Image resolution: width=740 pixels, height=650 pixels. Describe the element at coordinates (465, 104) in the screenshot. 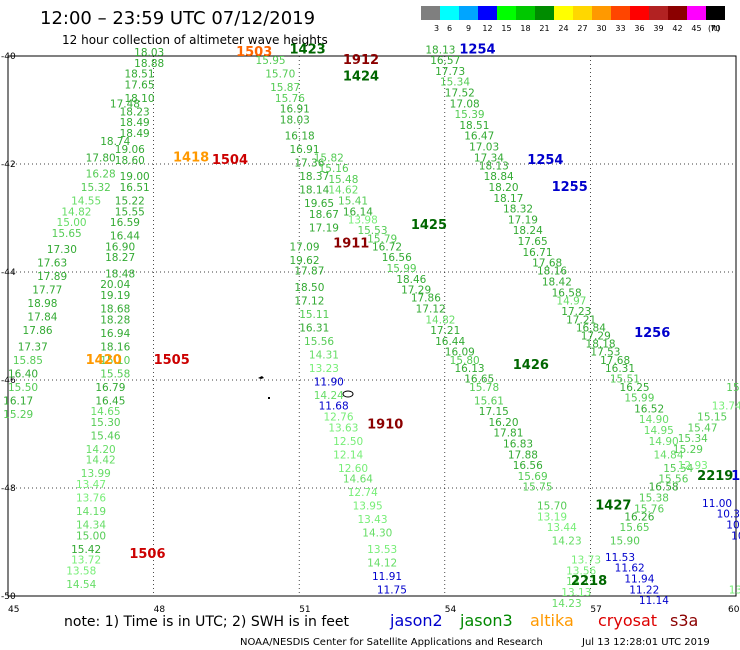

I see `swh-value: 17.08` at that location.